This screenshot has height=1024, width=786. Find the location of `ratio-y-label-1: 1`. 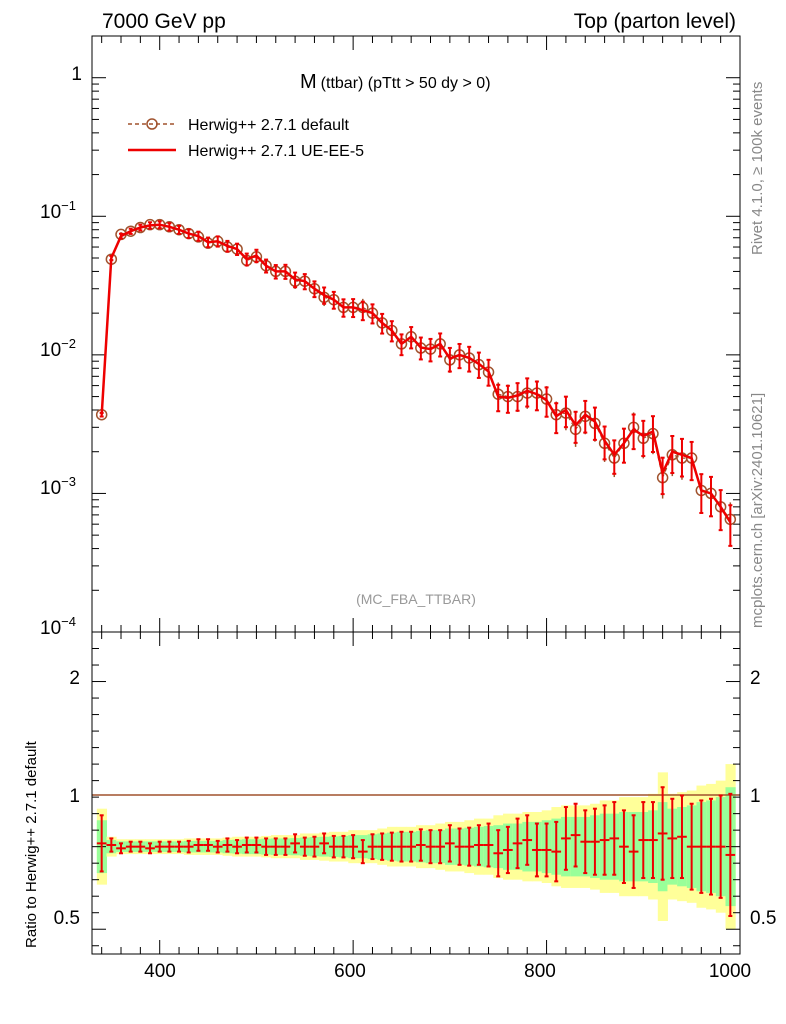

ratio-y-label-1: 1 is located at coordinates (74, 796).